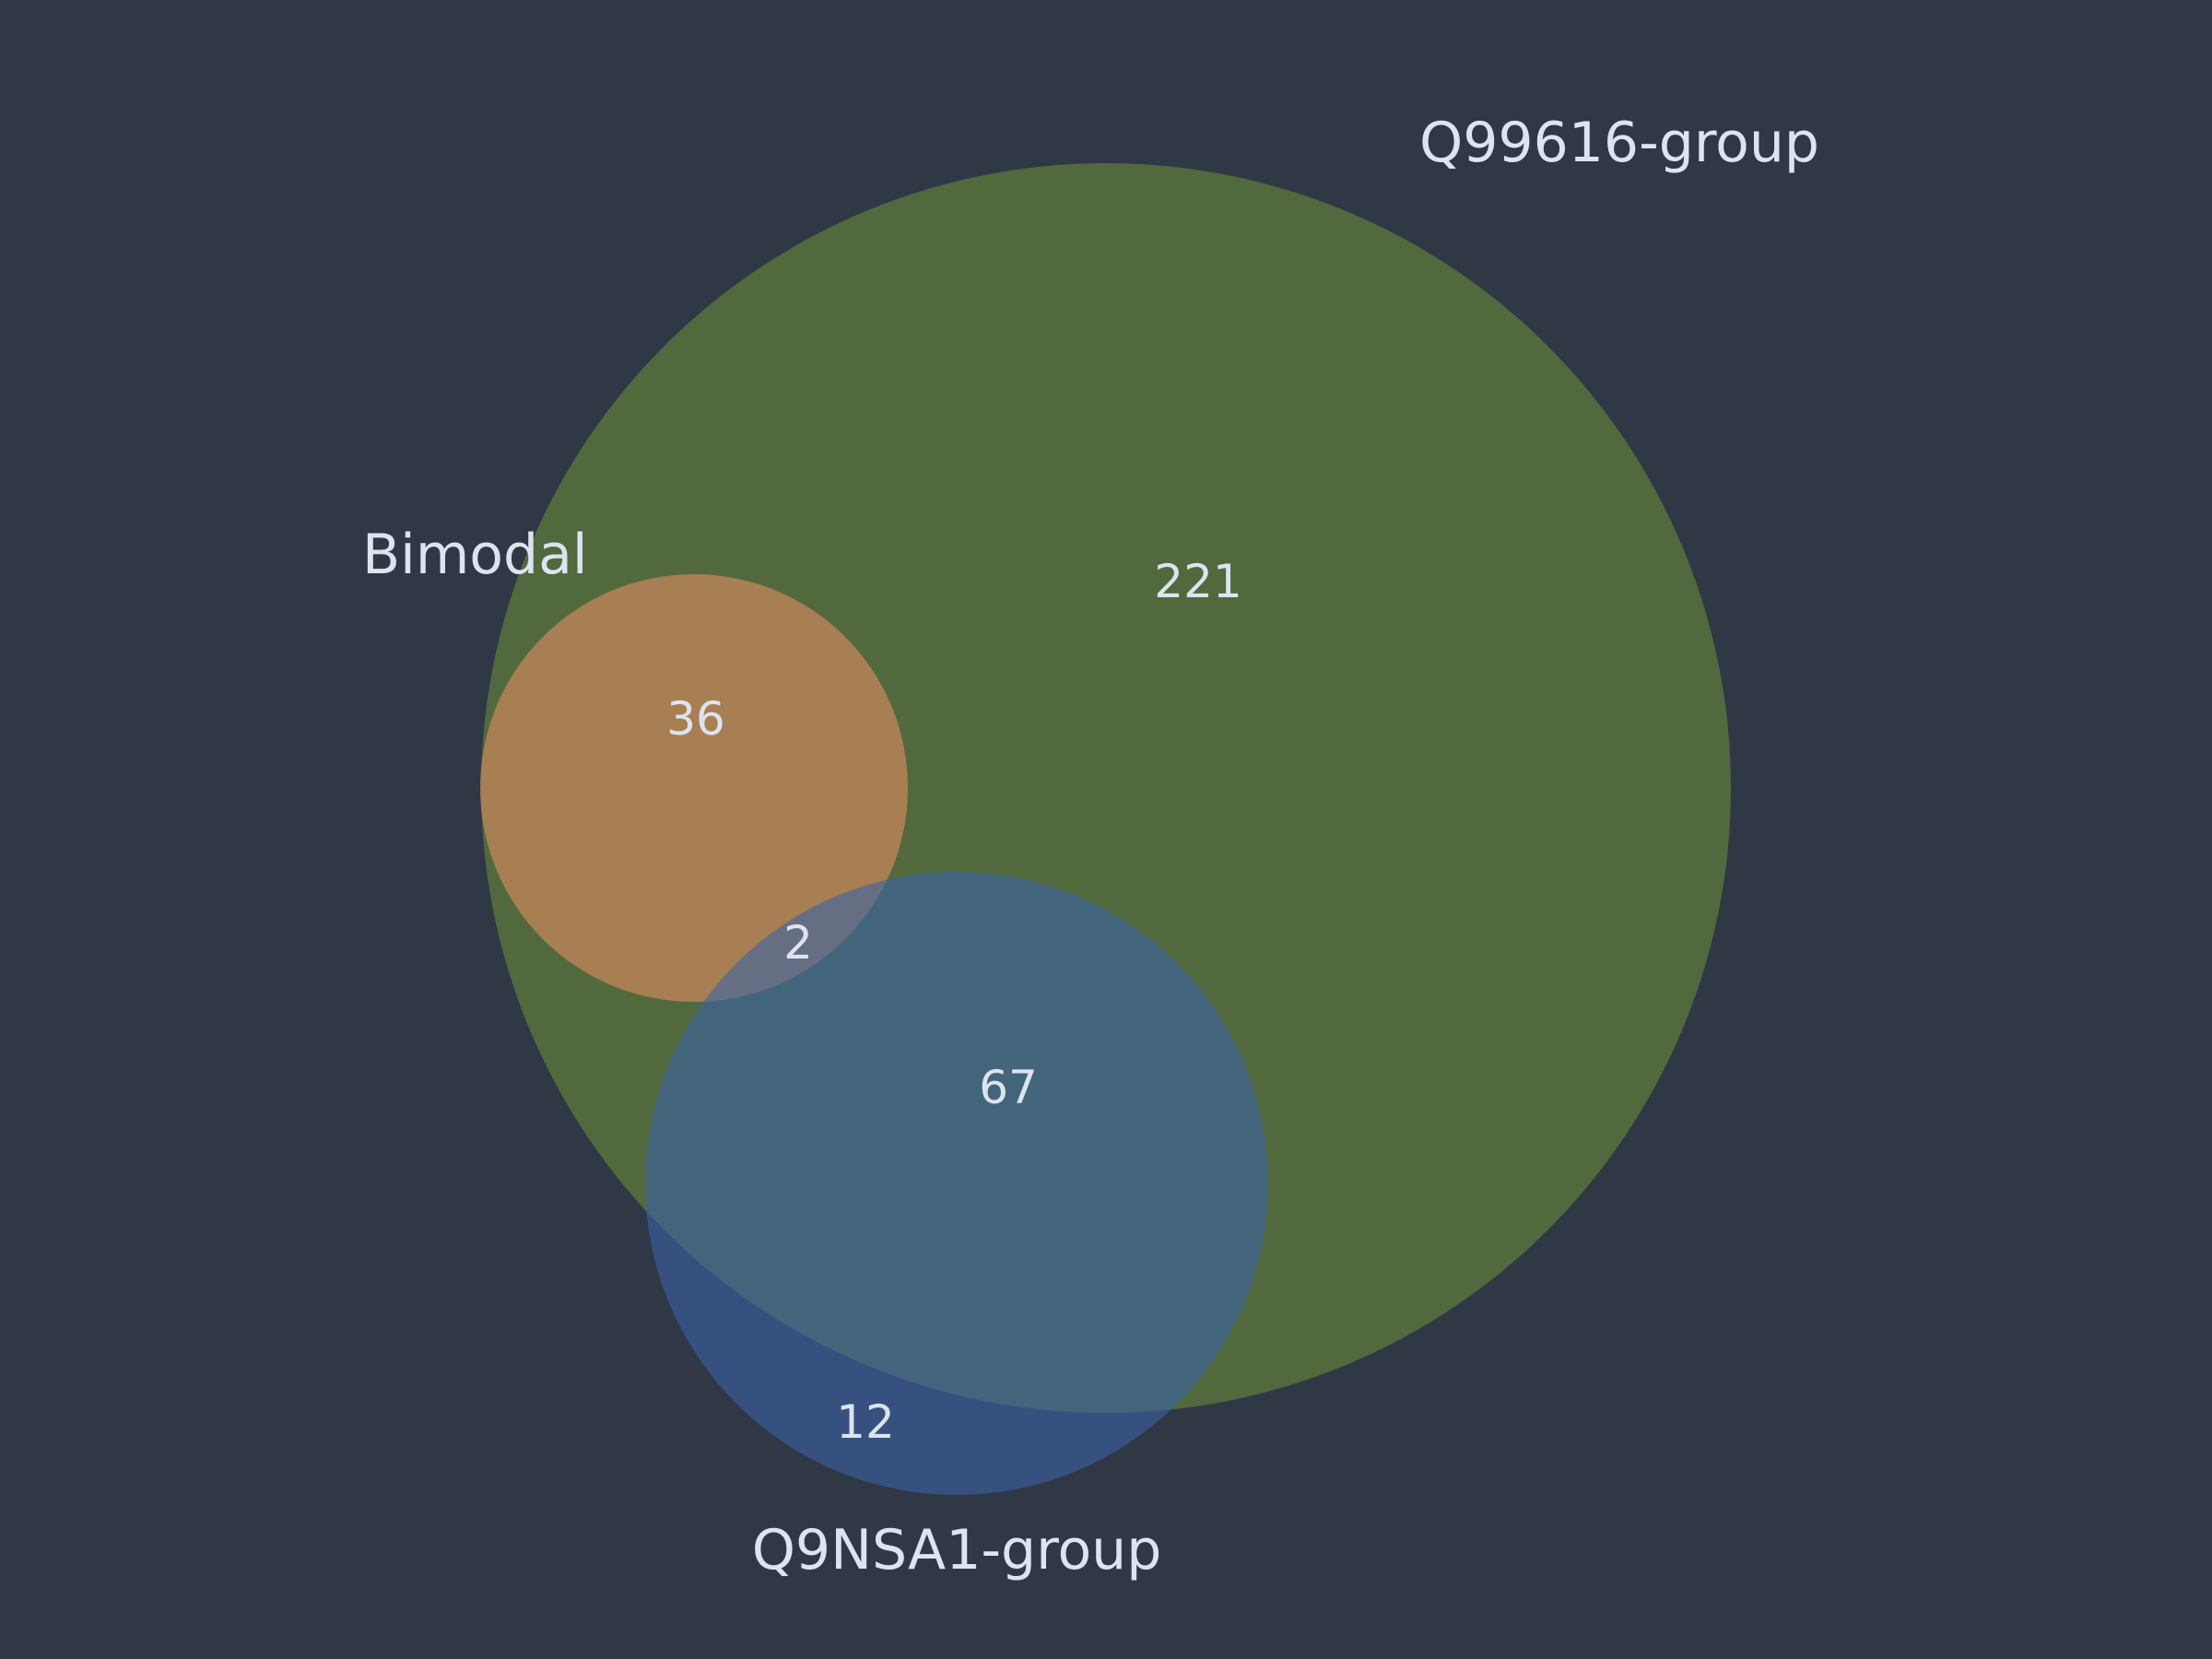 This screenshot has width=2212, height=1659. What do you see at coordinates (694, 788) in the screenshot?
I see `bimodal-circle` at bounding box center [694, 788].